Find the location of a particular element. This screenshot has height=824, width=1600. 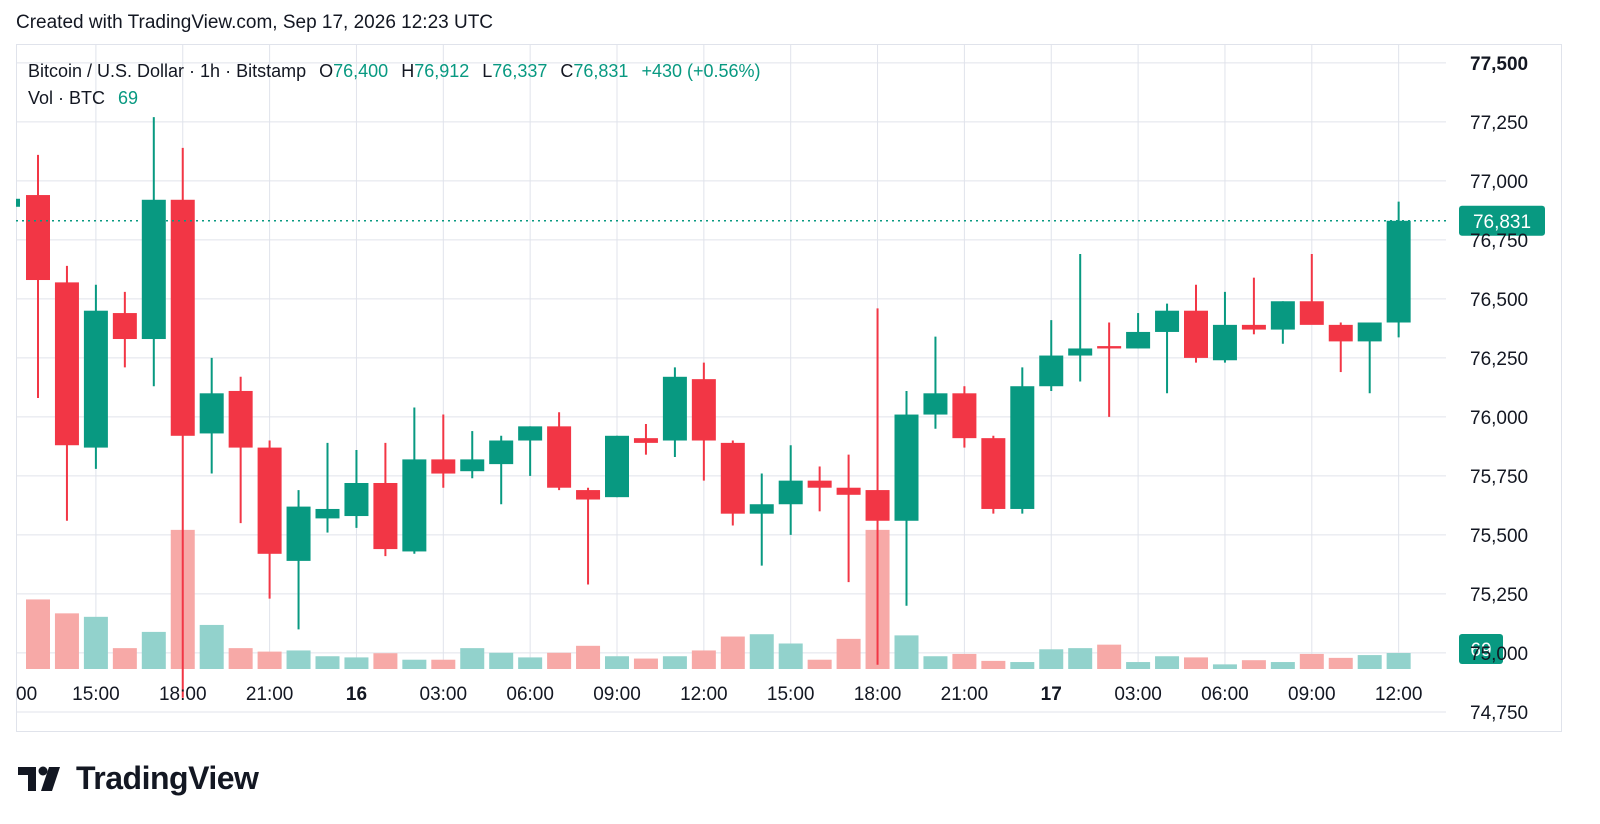

y-tick-label: 74,750 is located at coordinates (1499, 713).